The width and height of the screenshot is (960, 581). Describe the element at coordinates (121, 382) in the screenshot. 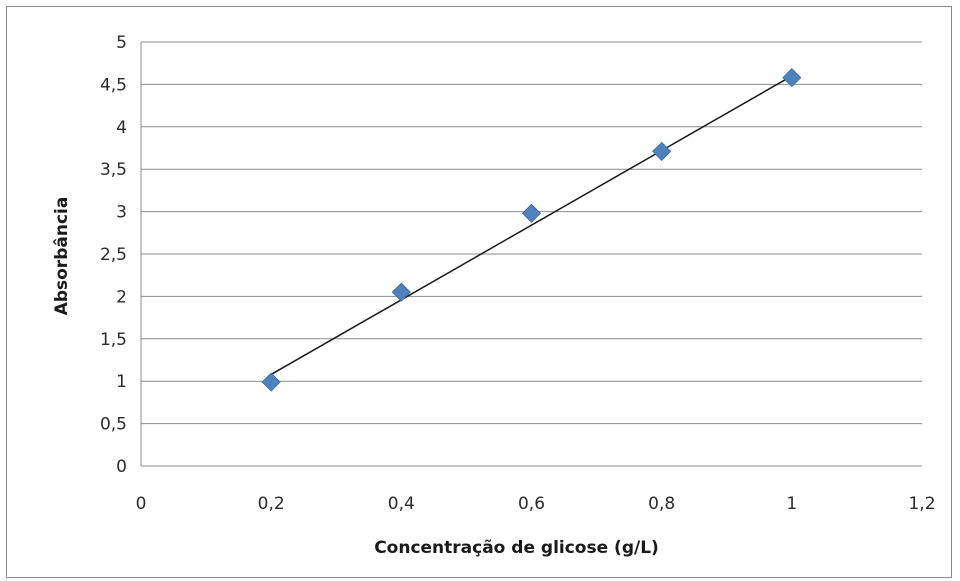

I see `y-tick-label: 1` at that location.